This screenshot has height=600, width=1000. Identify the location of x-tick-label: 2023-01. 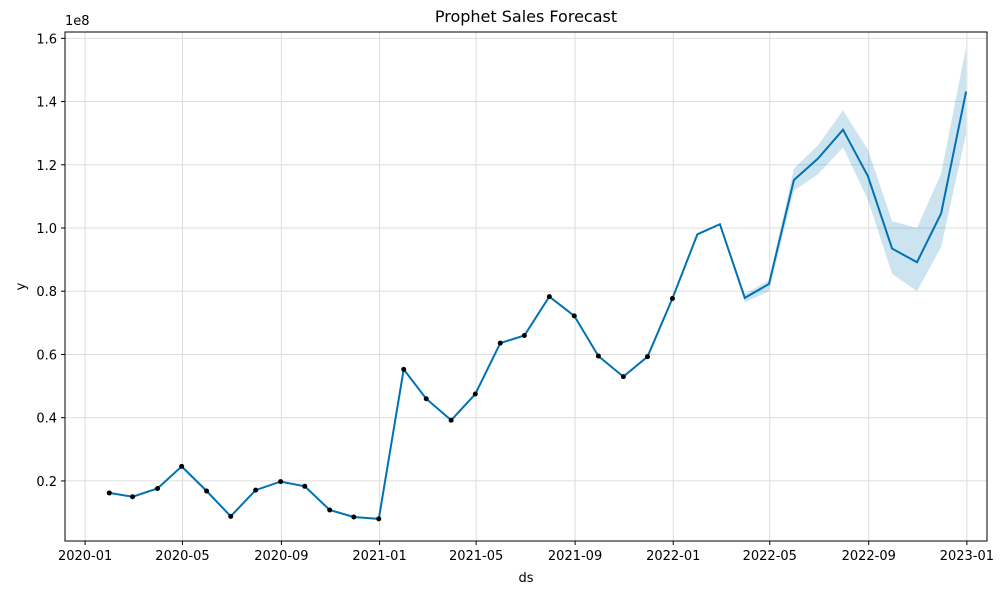
(967, 556).